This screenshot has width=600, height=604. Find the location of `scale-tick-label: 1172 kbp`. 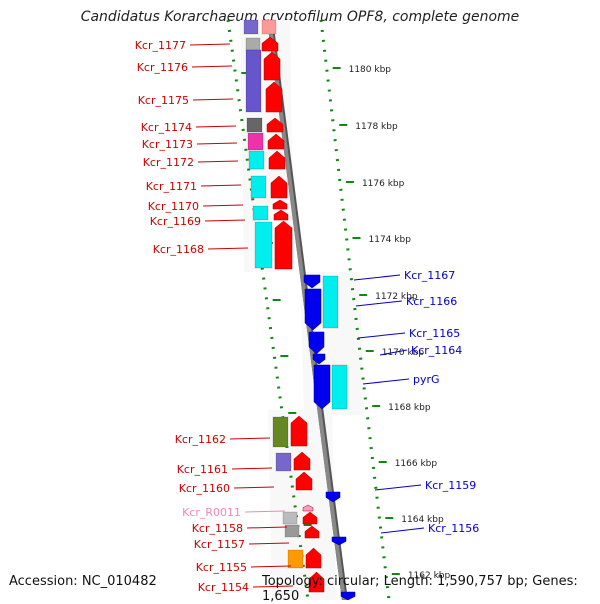

scale-tick-label: 1172 kbp is located at coordinates (396, 297).